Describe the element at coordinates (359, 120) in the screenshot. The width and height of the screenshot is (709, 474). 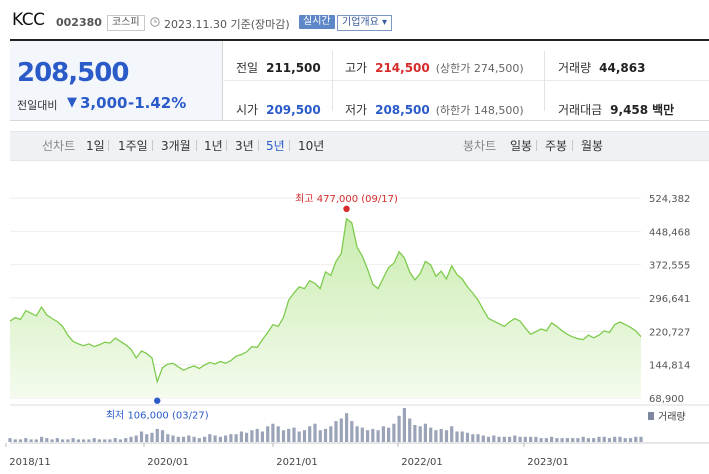
I see `stats-bottom-divider` at that location.